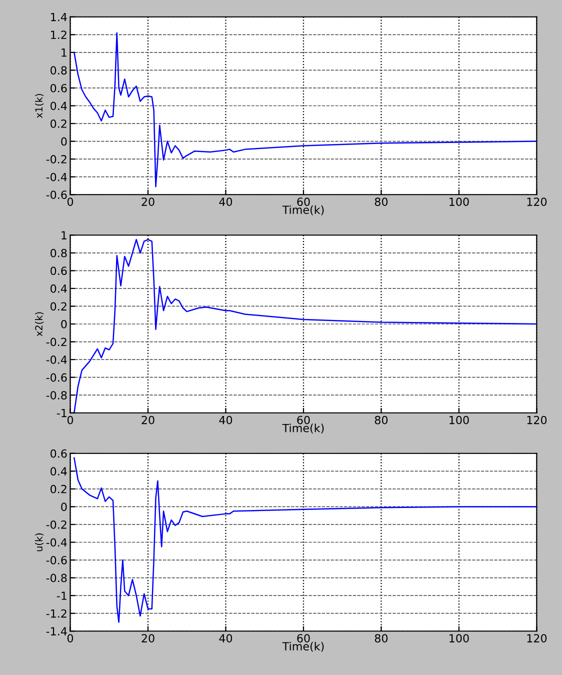  I want to click on y-axis-title: x1(k), so click(39, 106).